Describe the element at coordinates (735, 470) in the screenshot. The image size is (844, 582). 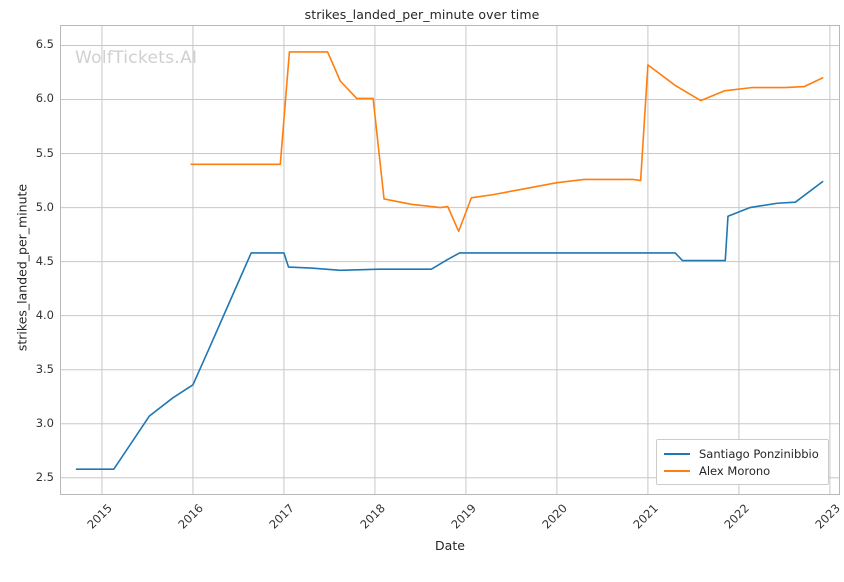
I see `legend-label-alex-morono: Alex Morono` at that location.